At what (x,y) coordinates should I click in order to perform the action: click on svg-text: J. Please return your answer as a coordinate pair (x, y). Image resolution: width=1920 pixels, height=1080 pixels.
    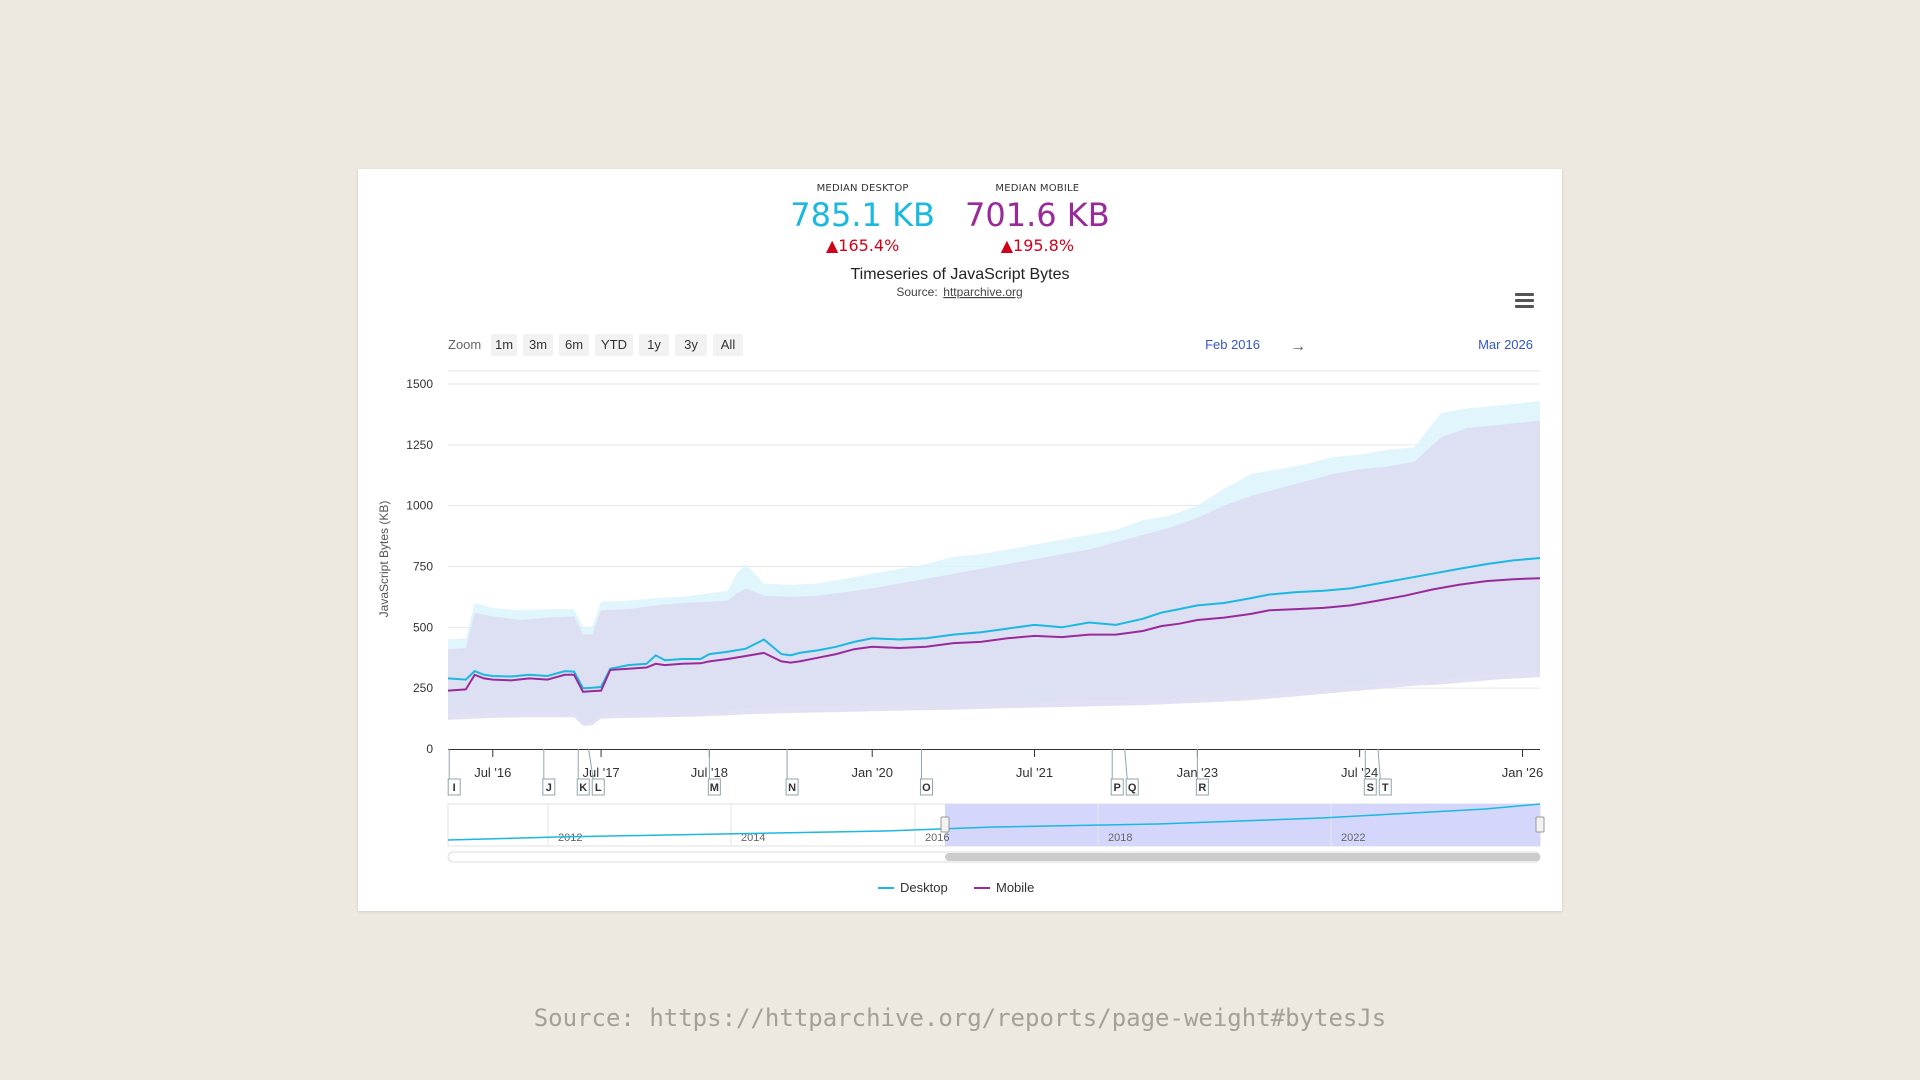
    Looking at the image, I should click on (549, 788).